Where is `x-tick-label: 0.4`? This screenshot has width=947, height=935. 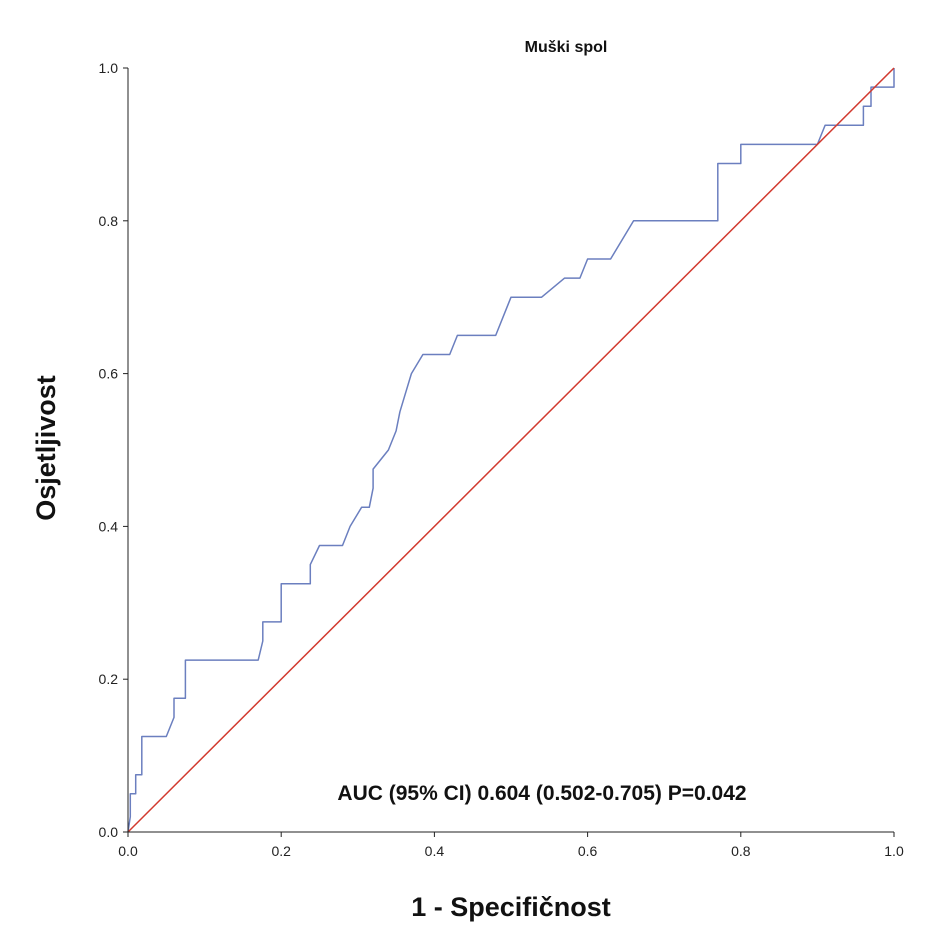 x-tick-label: 0.4 is located at coordinates (435, 851).